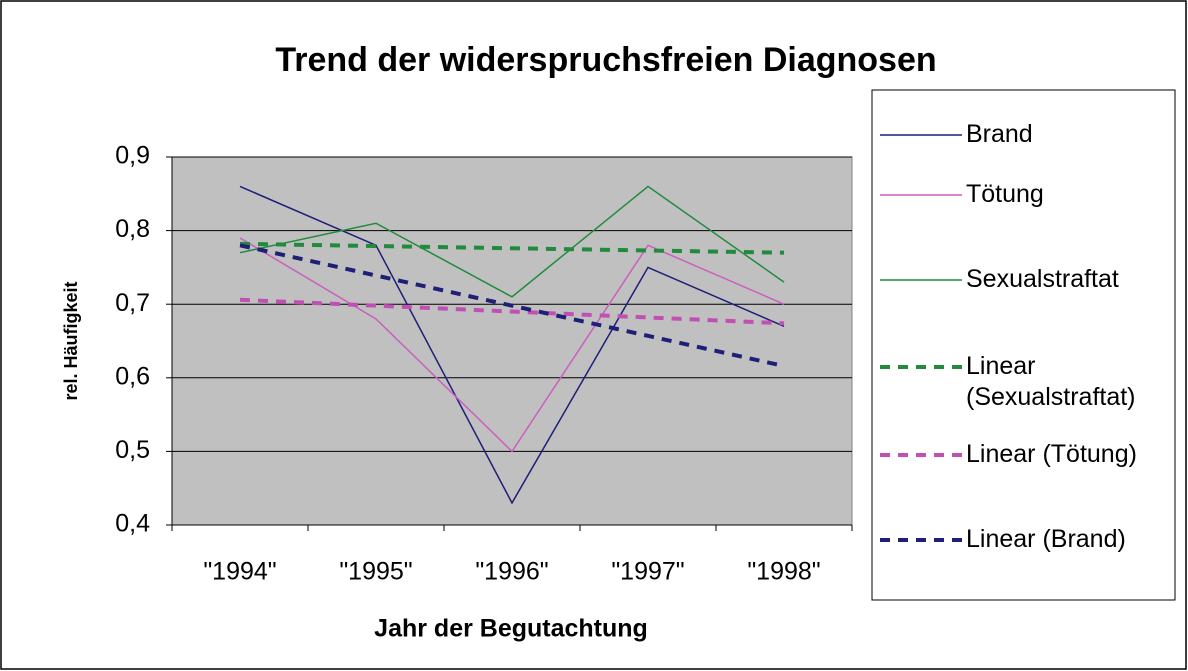 The height and width of the screenshot is (671, 1188). What do you see at coordinates (1046, 539) in the screenshot?
I see `legend-label: Linear (Brand)` at bounding box center [1046, 539].